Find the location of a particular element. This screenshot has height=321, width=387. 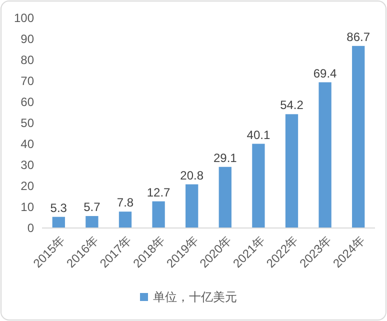

y-tick-label: 90 is located at coordinates (27, 39).